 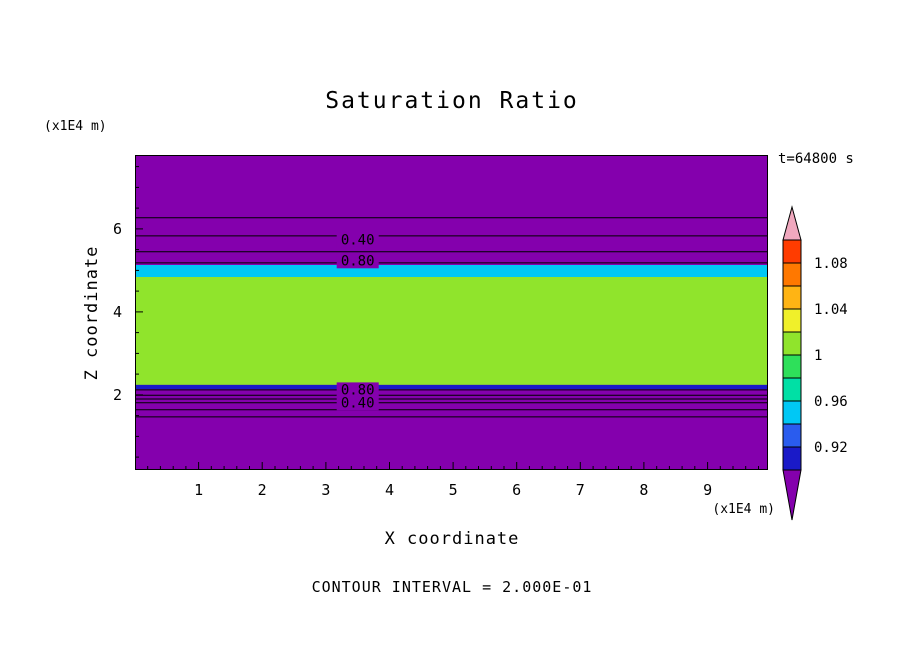 I want to click on x-tick-label: 9, so click(x=708, y=490).